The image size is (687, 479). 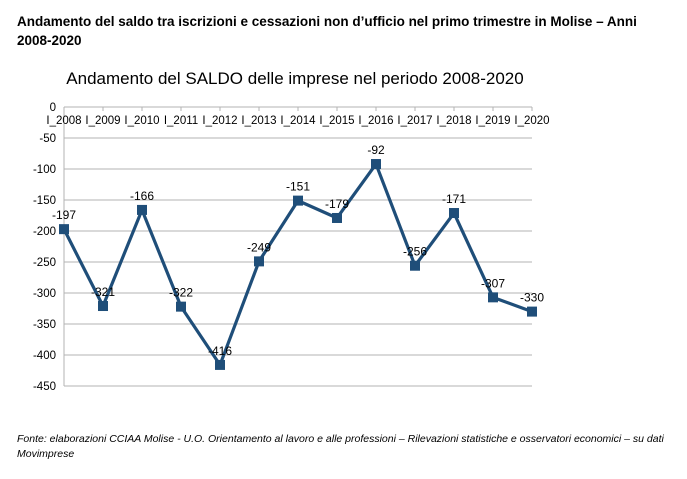 What do you see at coordinates (336, 121) in the screenshot?
I see `x-tick-label: I_2015` at bounding box center [336, 121].